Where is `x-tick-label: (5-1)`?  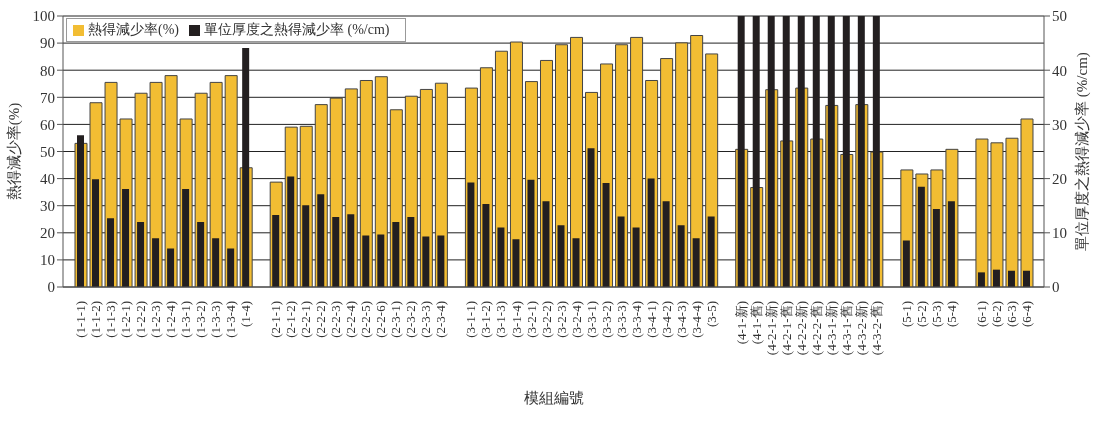
x-tick-label: (5-1) is located at coordinates (906, 314).